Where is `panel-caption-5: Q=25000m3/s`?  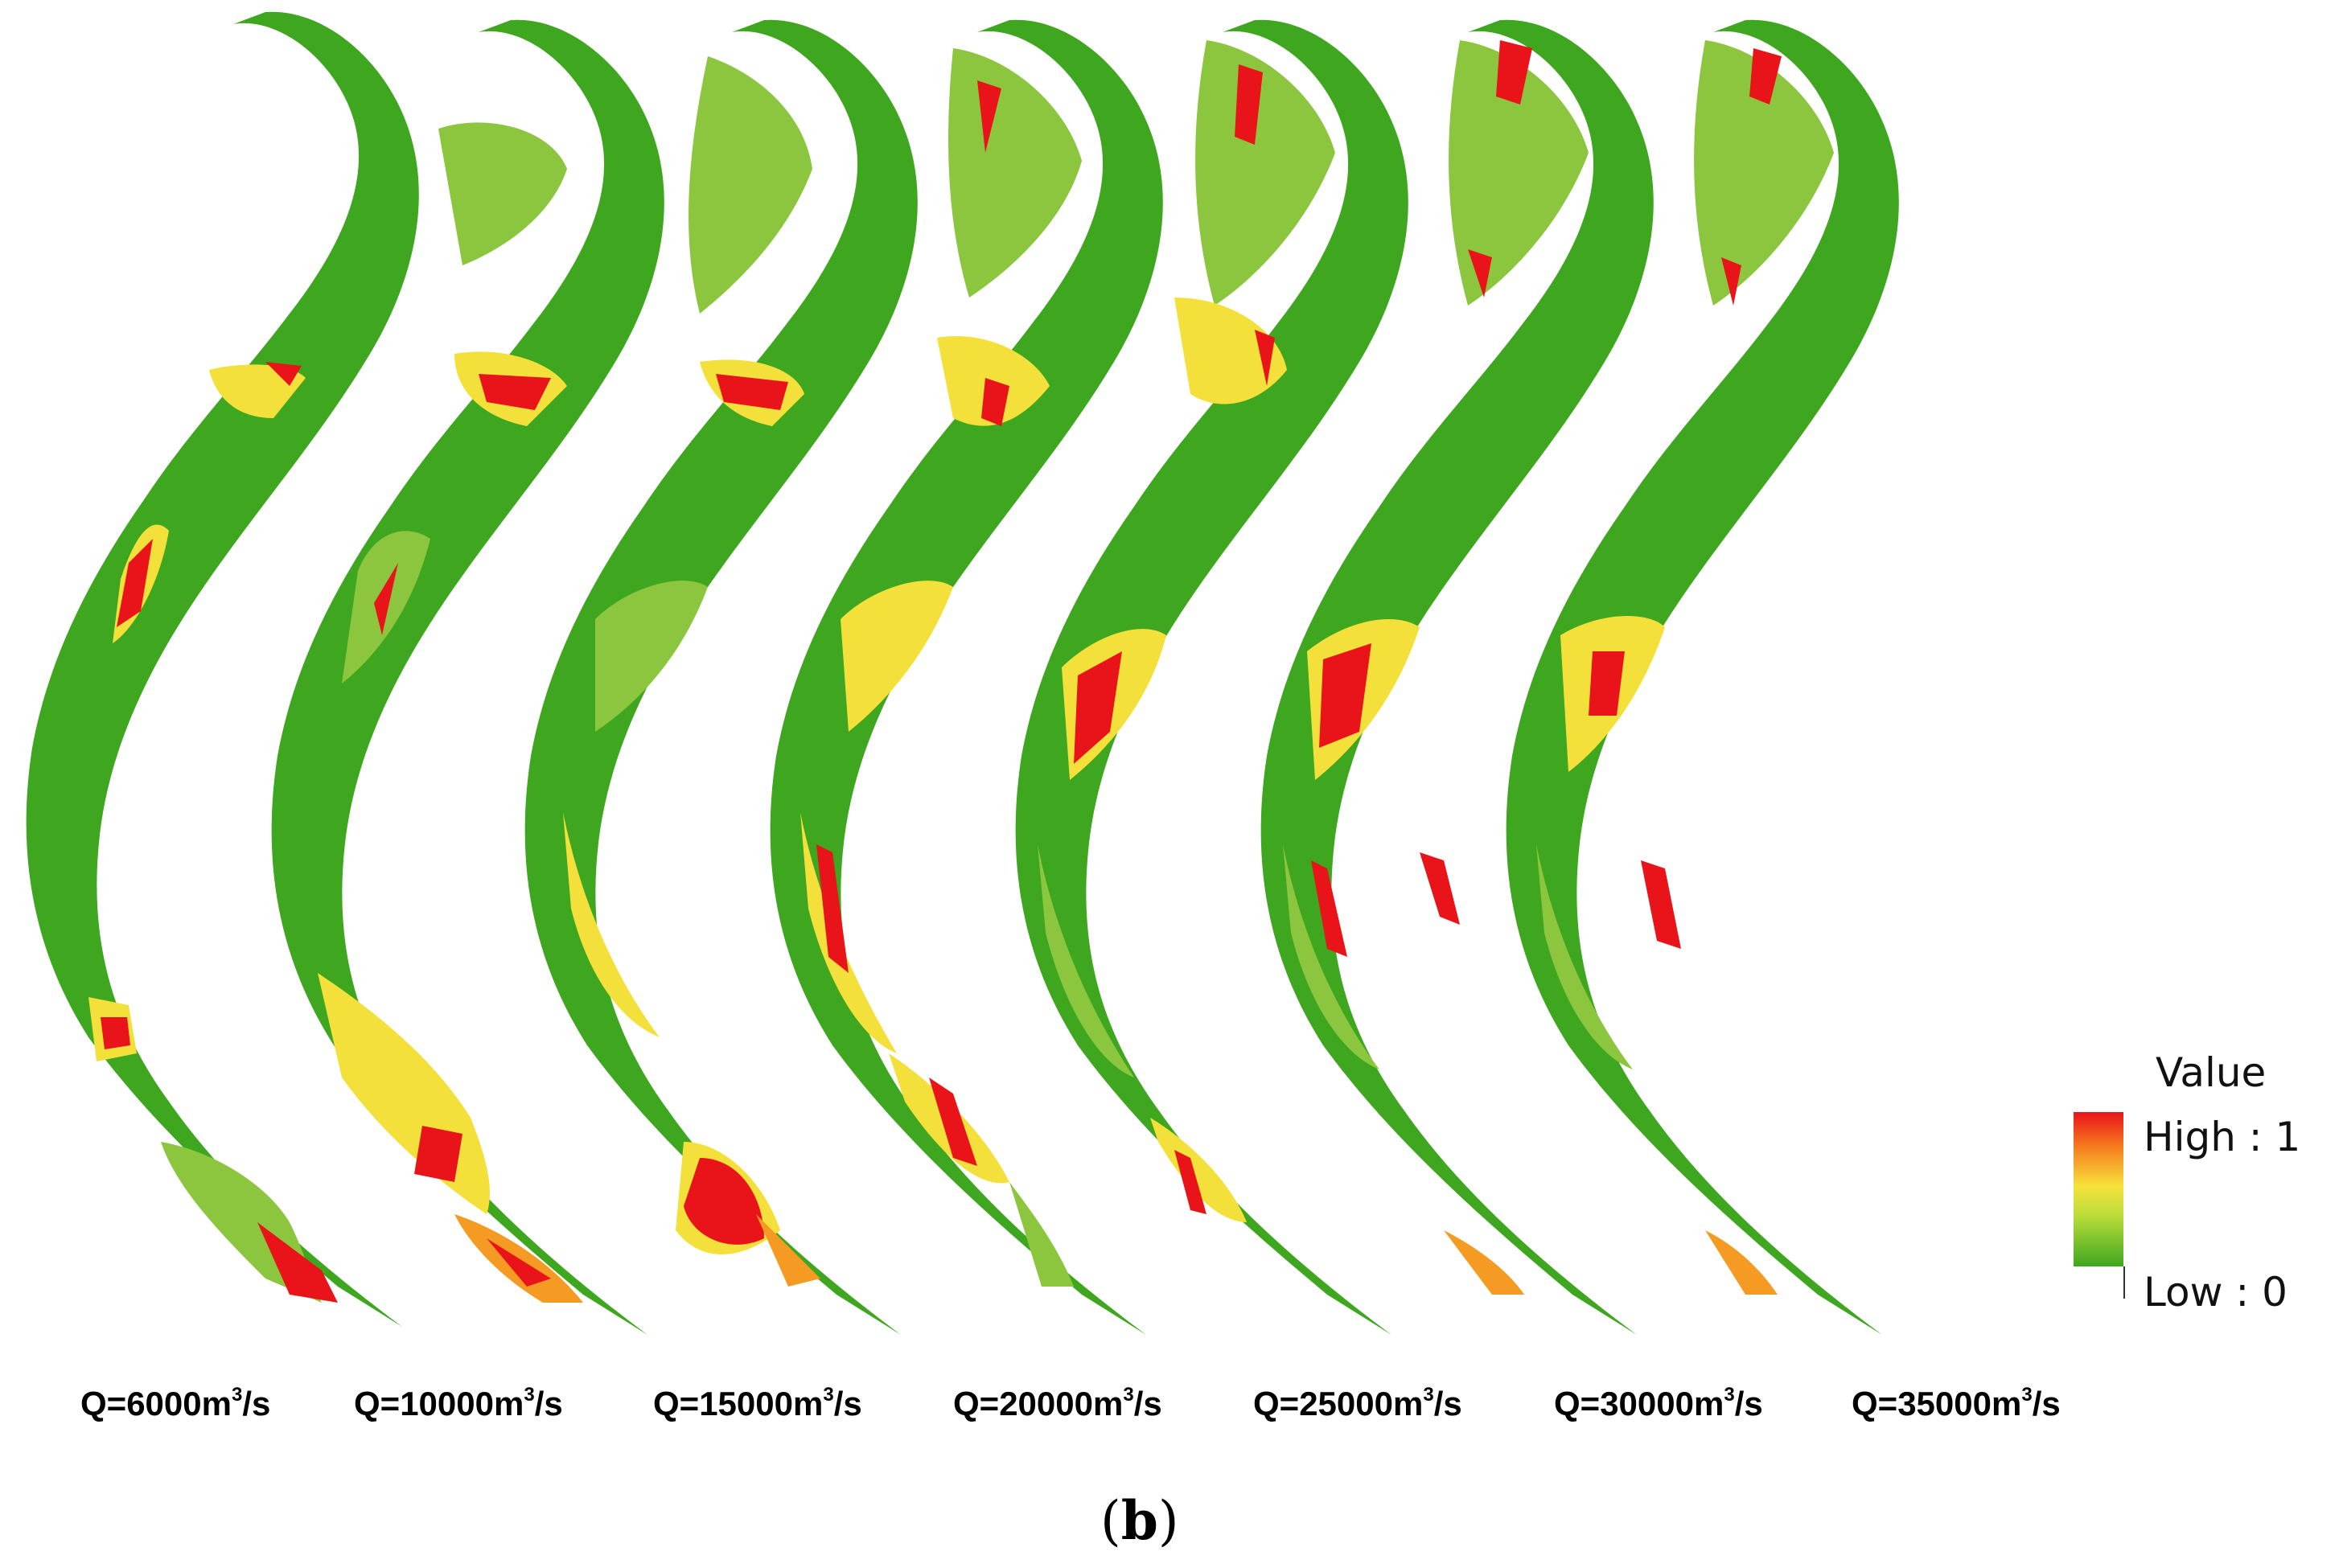 panel-caption-5: Q=25000m3/s is located at coordinates (1358, 1403).